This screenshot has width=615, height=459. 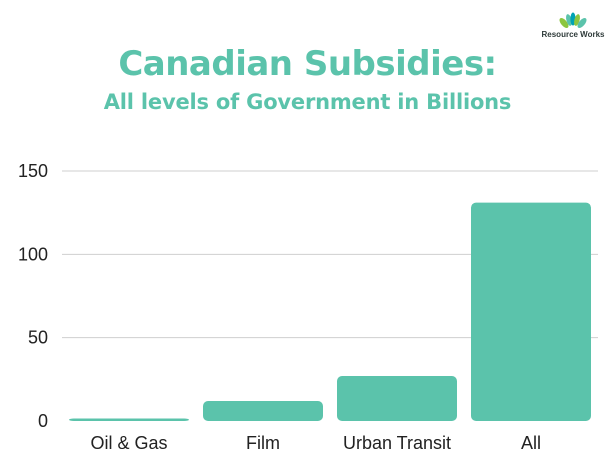 What do you see at coordinates (263, 411) in the screenshot?
I see `bar-film` at bounding box center [263, 411].